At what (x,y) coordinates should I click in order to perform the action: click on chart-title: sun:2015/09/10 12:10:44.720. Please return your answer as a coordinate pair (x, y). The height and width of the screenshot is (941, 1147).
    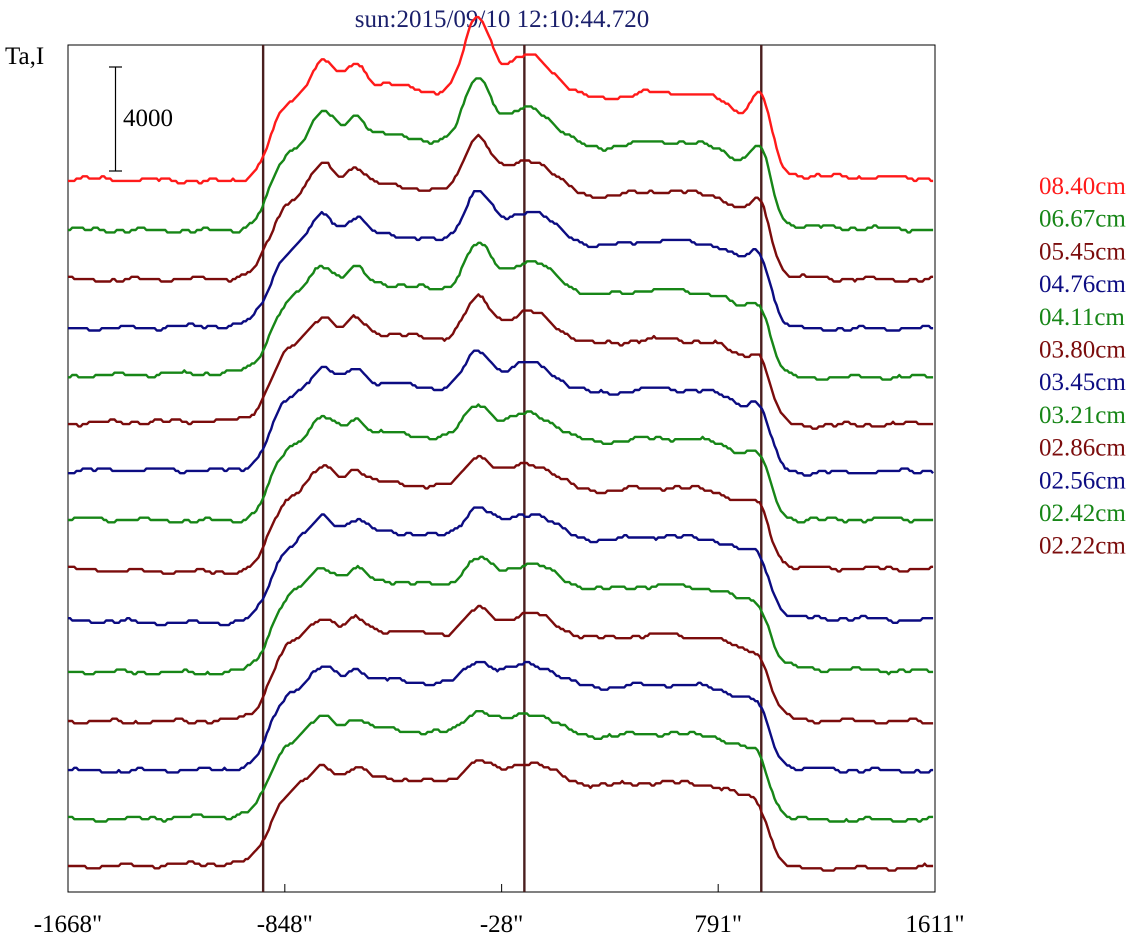
    Looking at the image, I should click on (502, 19).